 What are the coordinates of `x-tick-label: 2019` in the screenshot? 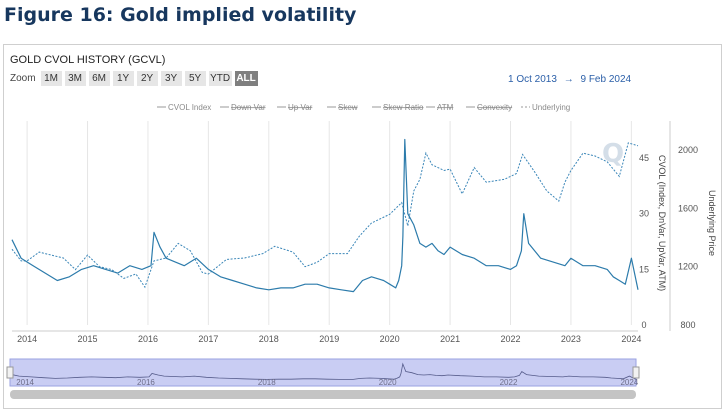 It's located at (329, 339).